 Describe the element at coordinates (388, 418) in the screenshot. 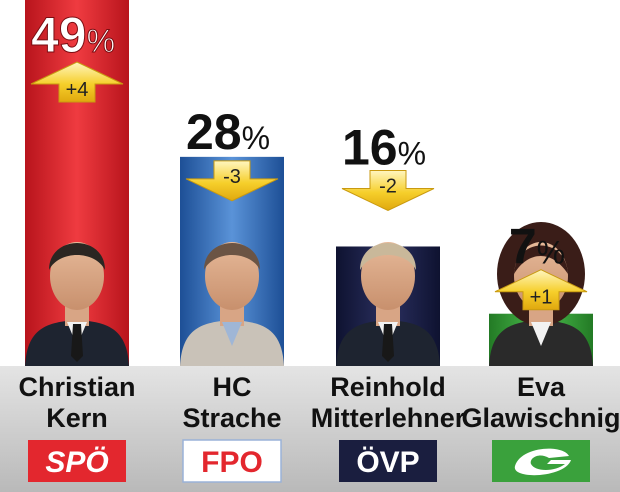

I see `name-line: Mitterlehner` at that location.